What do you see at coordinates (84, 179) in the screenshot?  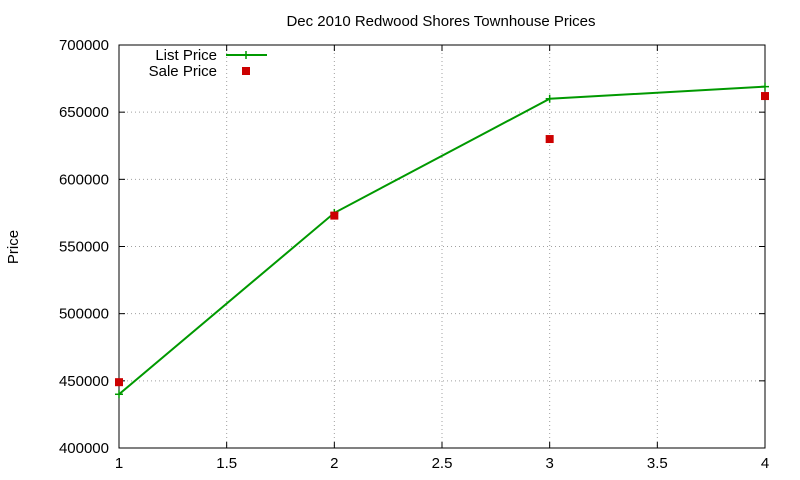 I see `y-tick-label: 600000` at bounding box center [84, 179].